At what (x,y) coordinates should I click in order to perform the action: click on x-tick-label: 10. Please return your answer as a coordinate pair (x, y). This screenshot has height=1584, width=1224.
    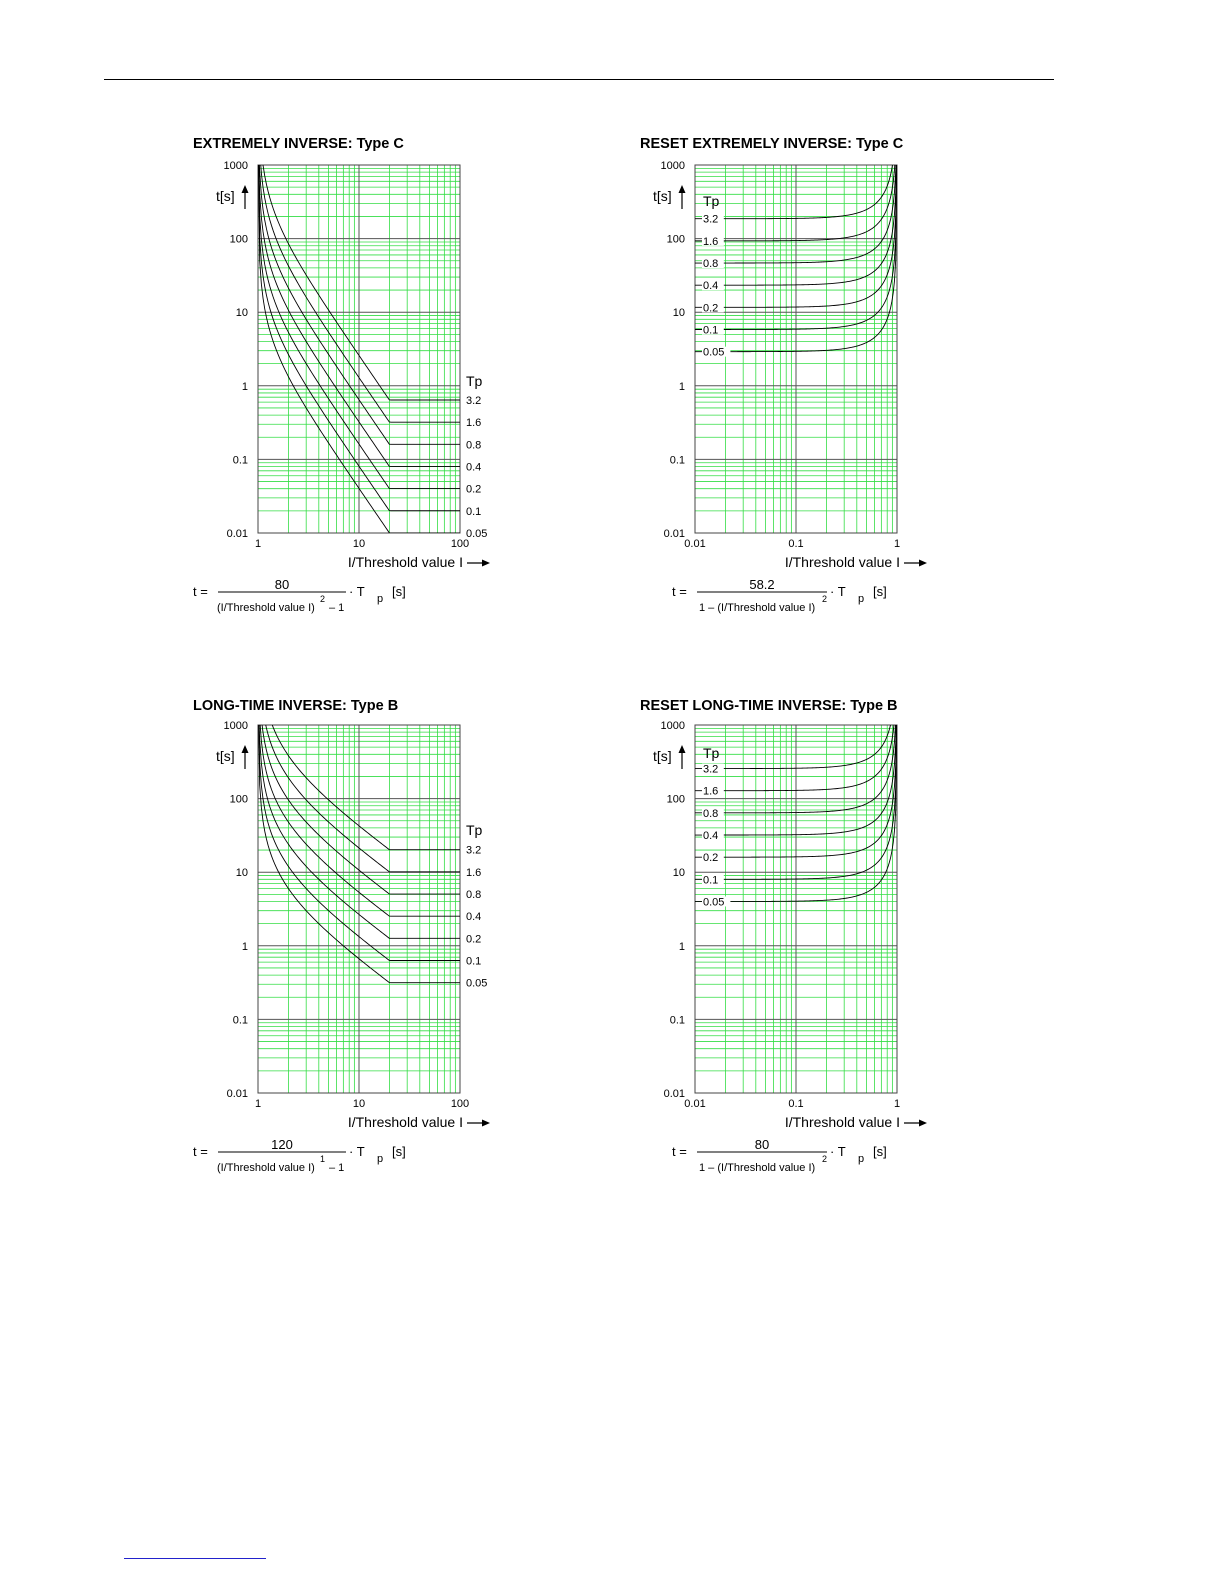
    Looking at the image, I should click on (359, 544).